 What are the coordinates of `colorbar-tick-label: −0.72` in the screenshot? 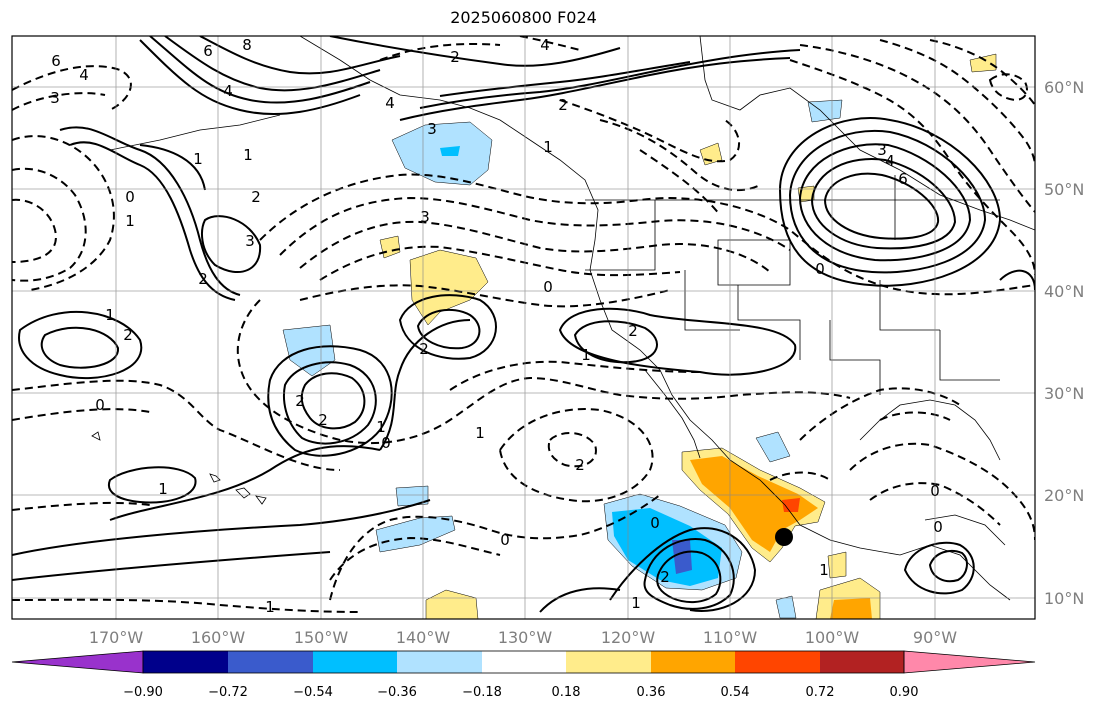 It's located at (228, 692).